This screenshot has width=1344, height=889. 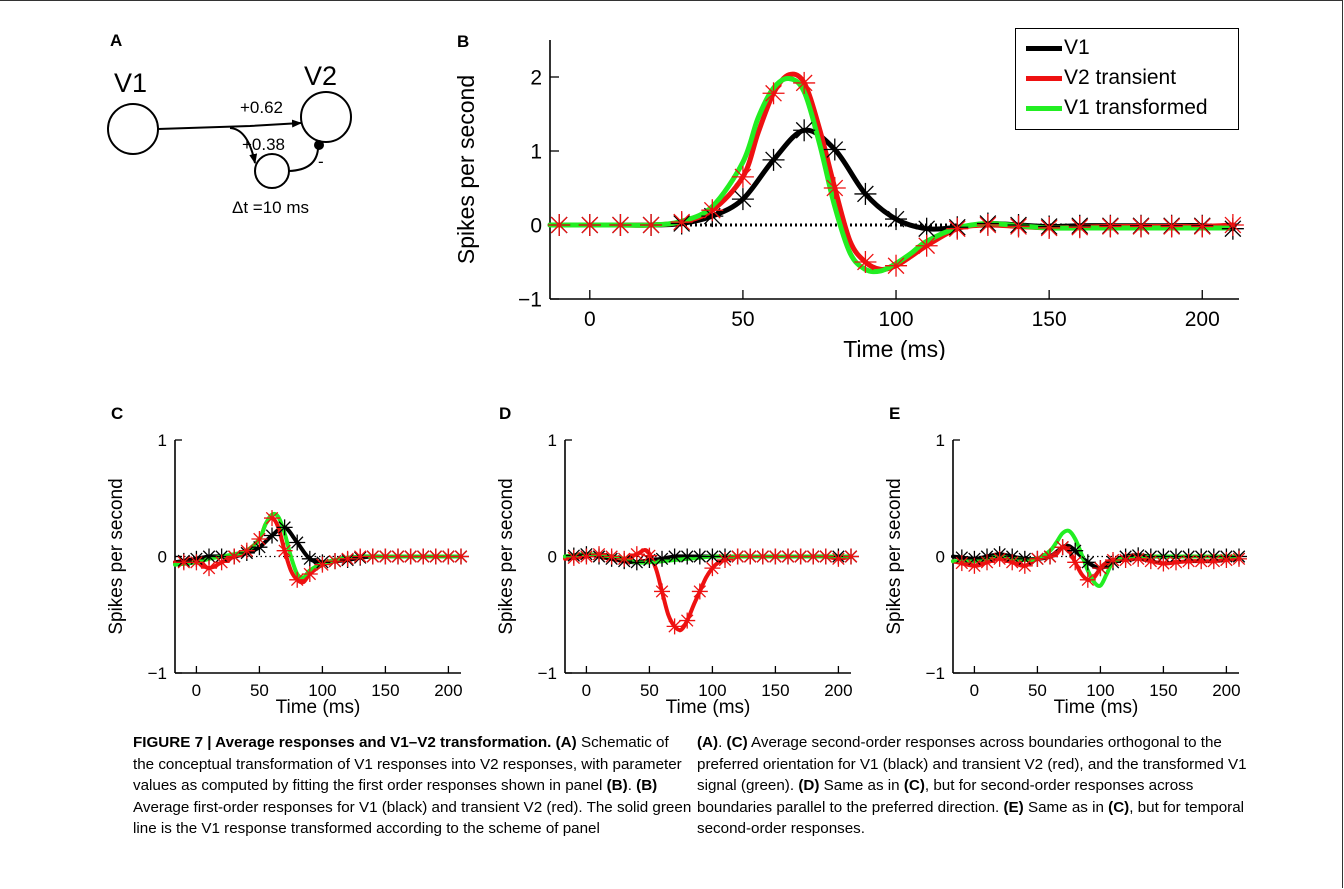 What do you see at coordinates (737, 742) in the screenshot?
I see `caption-c-tag: (C)` at bounding box center [737, 742].